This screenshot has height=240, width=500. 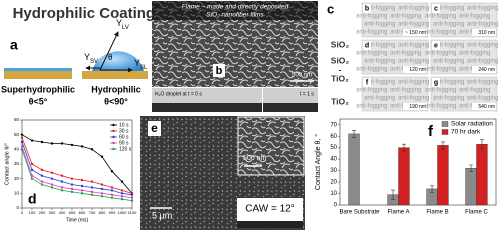 I want to click on legend-label: 70 hr dark, so click(x=466, y=132).